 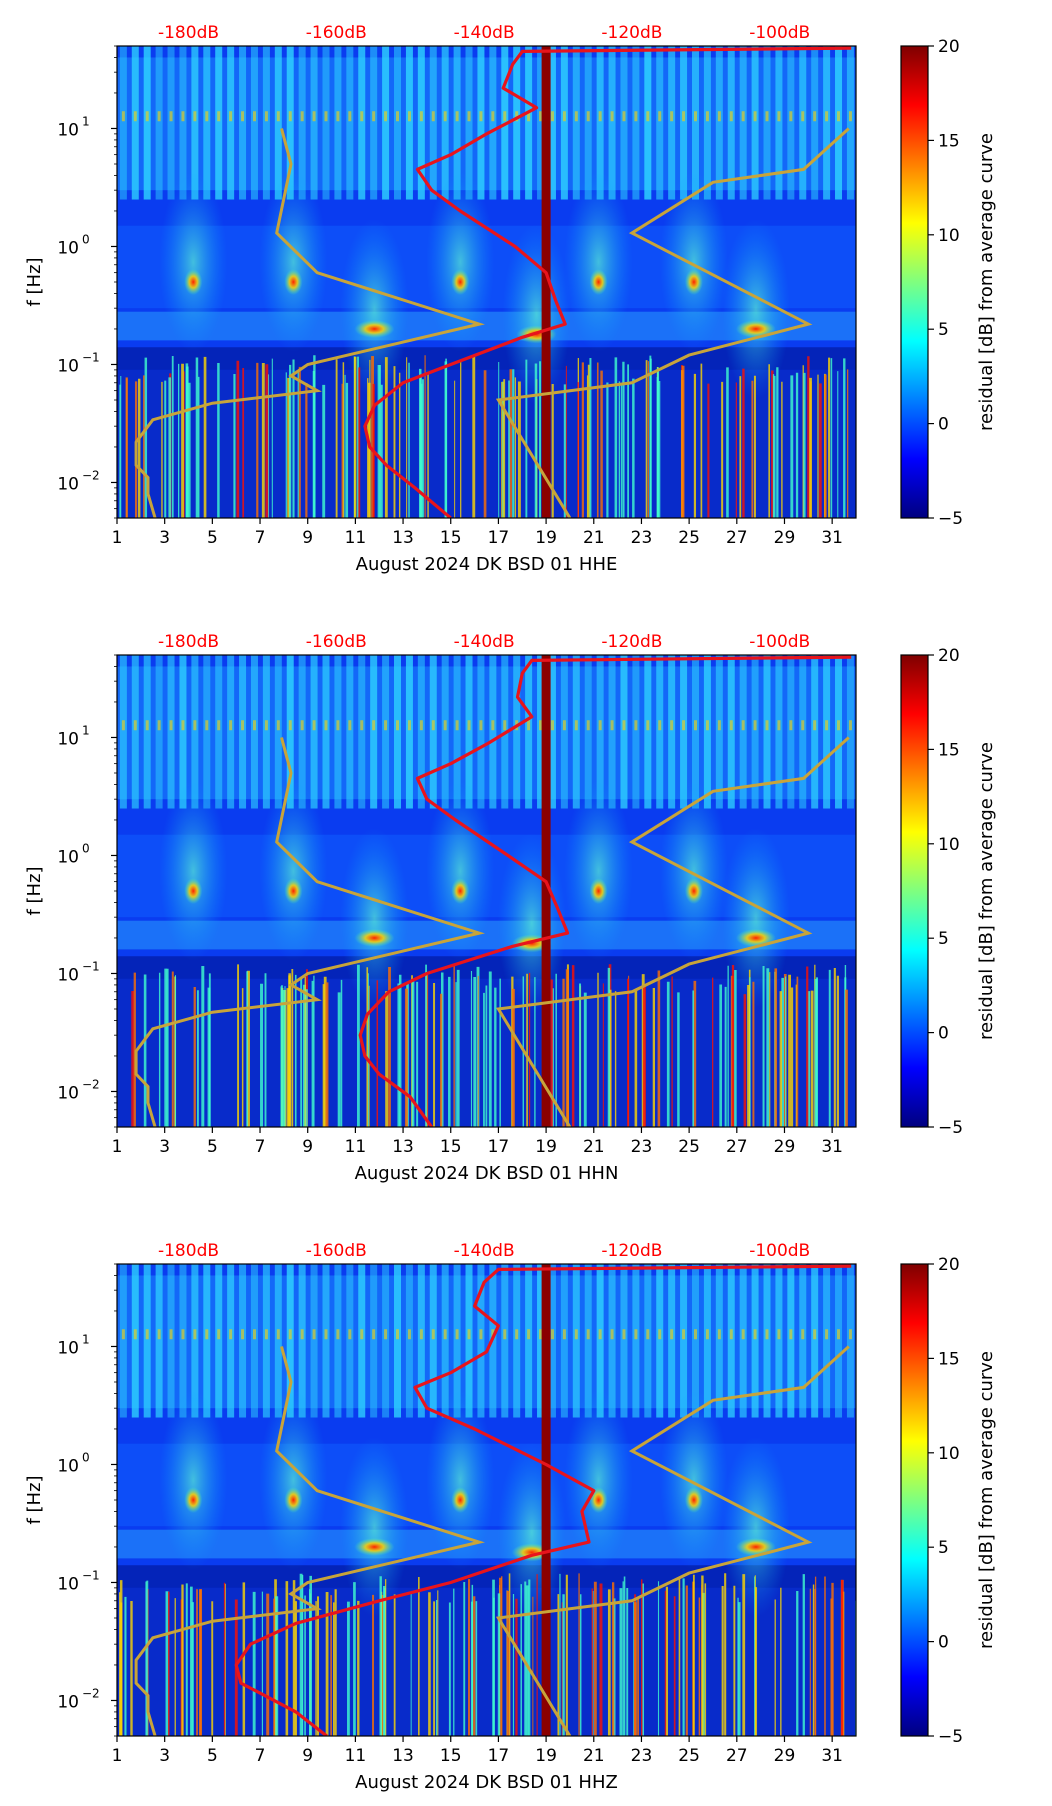 I want to click on x-axis-label: August 2024 DK BSD 01 HHZ, so click(x=486, y=1782).